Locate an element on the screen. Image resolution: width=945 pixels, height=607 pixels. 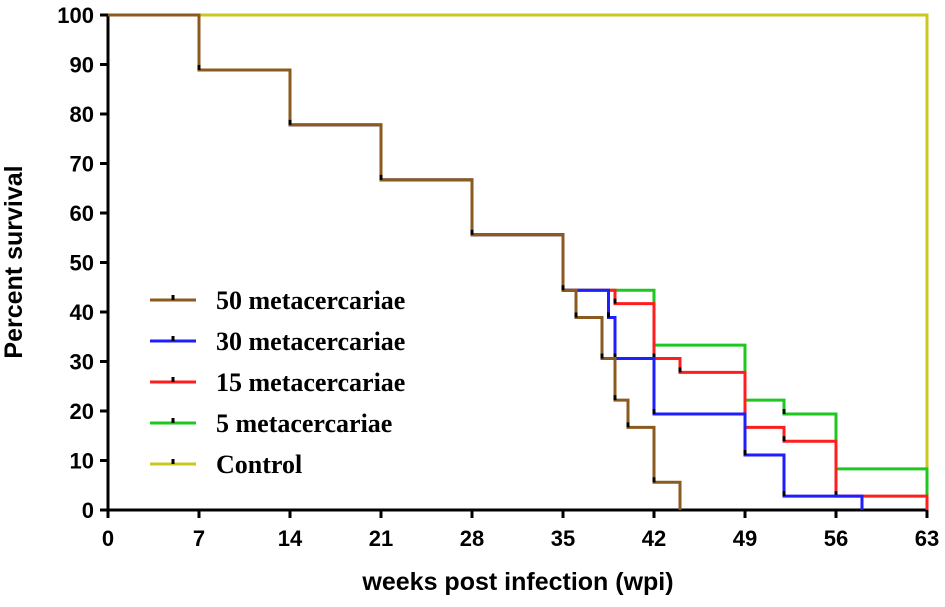
x-tick-label: 28 is located at coordinates (472, 538).